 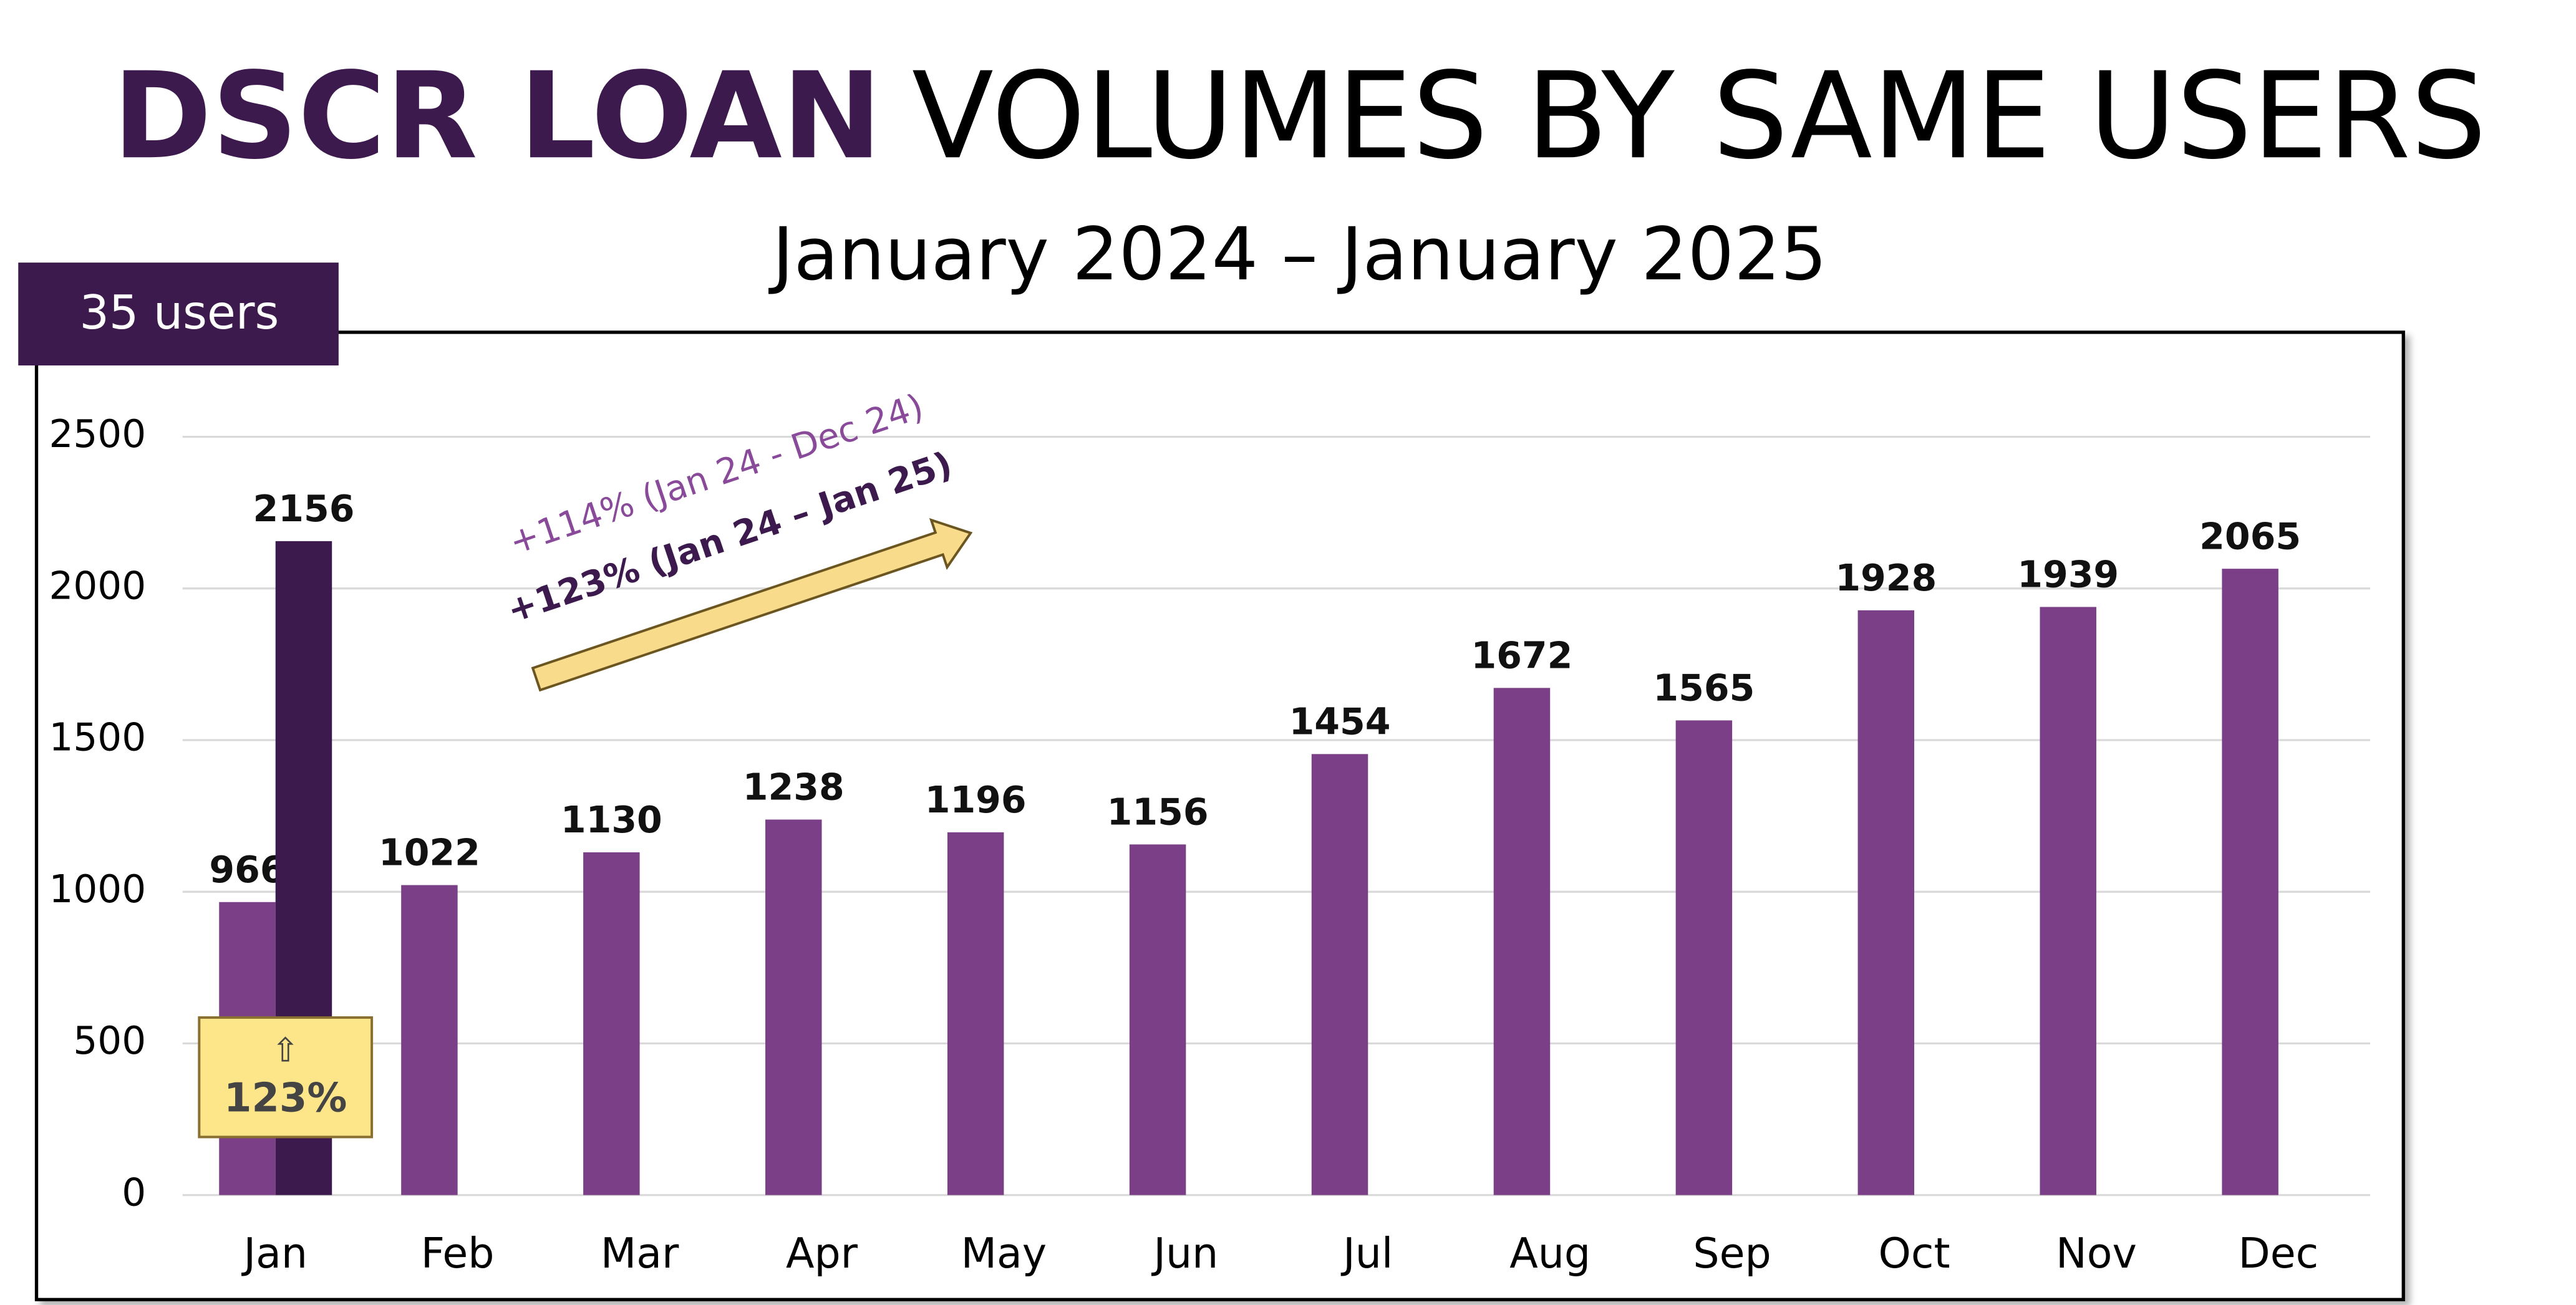 I want to click on value-label: 1196, so click(x=976, y=800).